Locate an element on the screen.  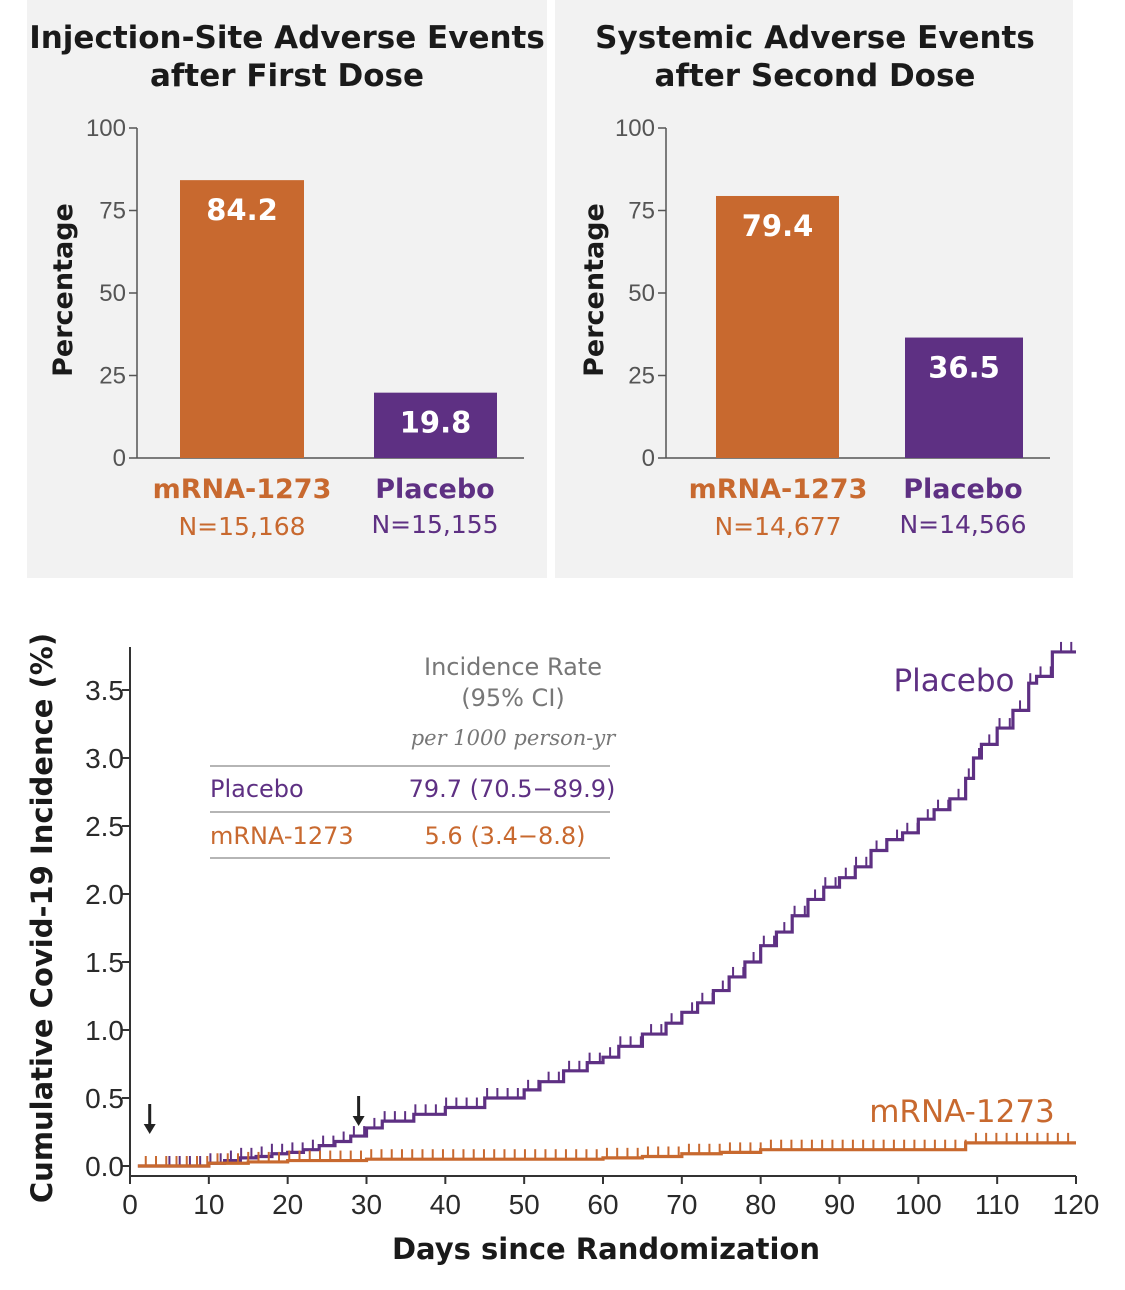
x-tick-label: 0 is located at coordinates (130, 1204).